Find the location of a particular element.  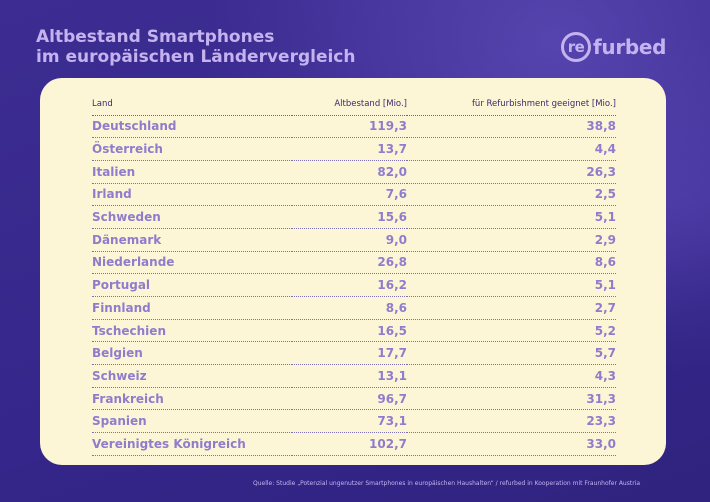

table-row: Schweden 15,6 5,1 is located at coordinates (354, 217).